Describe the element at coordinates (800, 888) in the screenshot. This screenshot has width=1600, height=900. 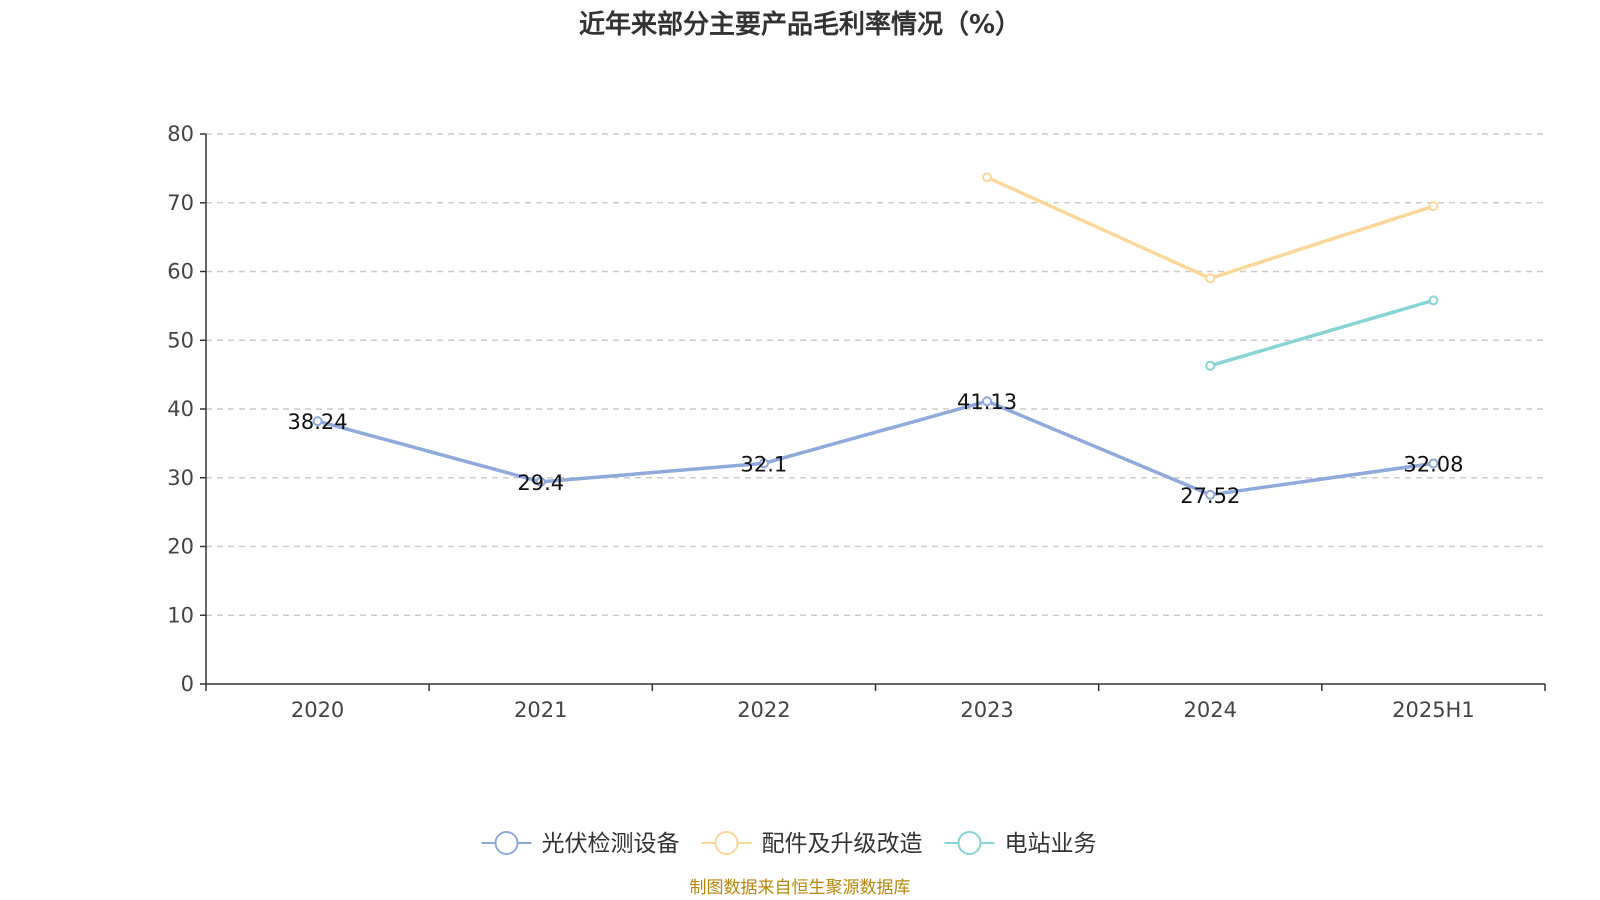
I see `source-note: 制图数据来自恒生聚源数据库` at that location.